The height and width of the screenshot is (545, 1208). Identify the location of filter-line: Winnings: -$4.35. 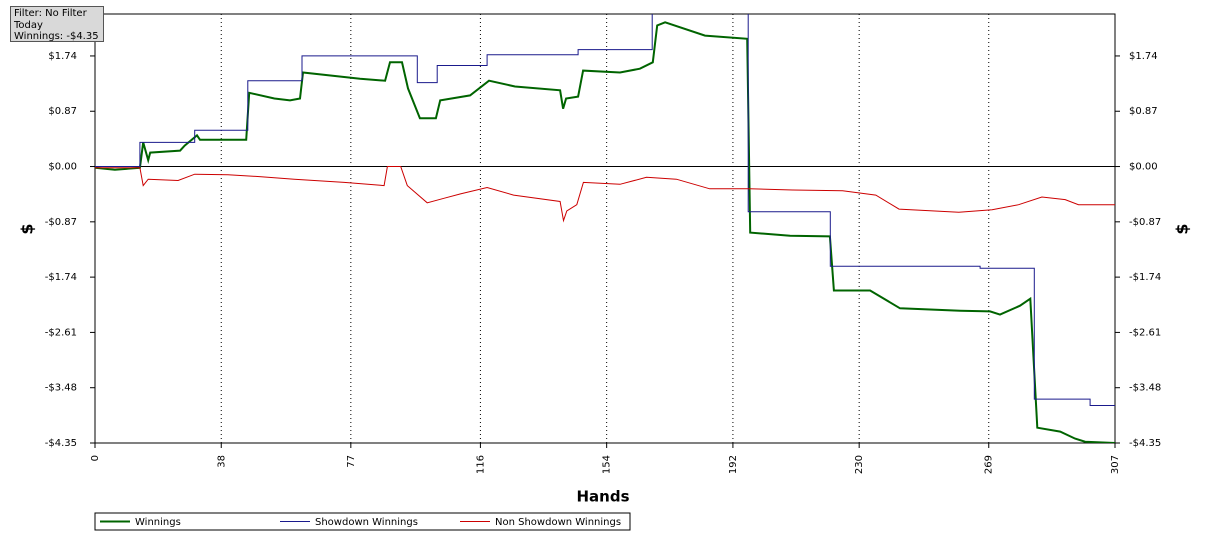
(56, 36).